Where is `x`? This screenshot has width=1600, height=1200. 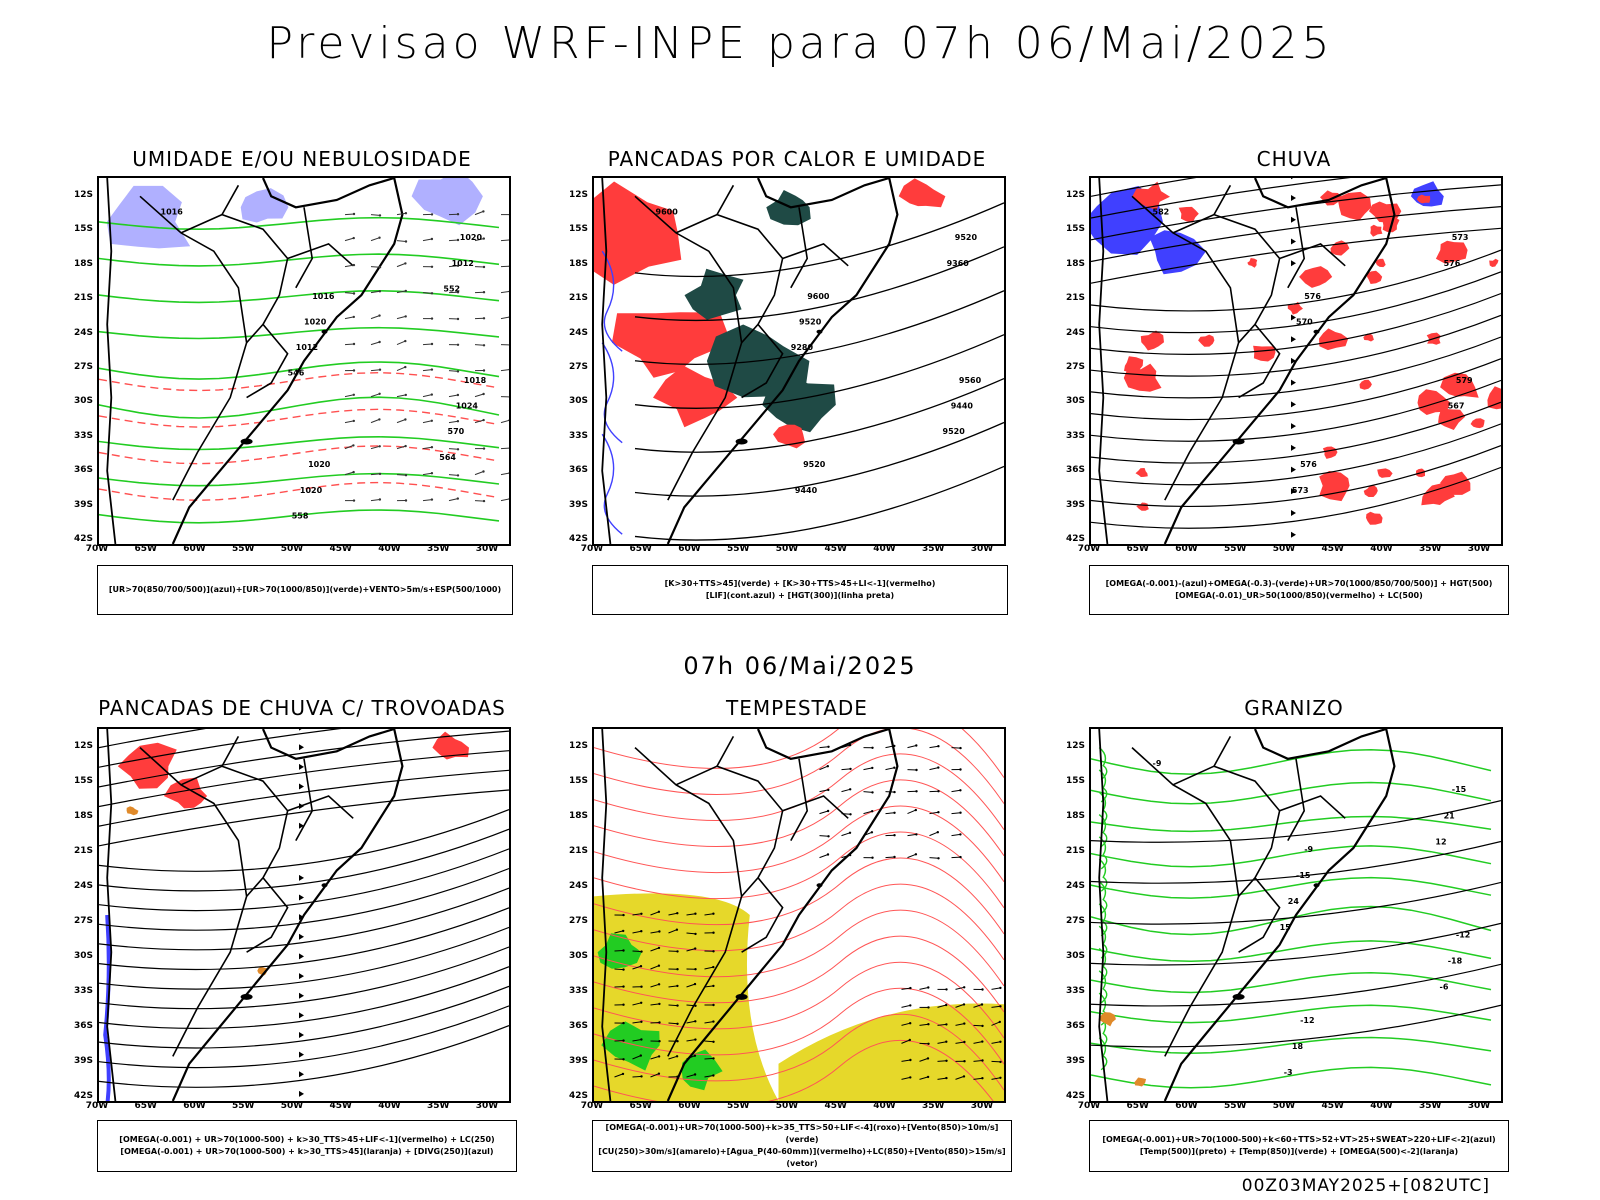 x is located at coordinates (399, 289).